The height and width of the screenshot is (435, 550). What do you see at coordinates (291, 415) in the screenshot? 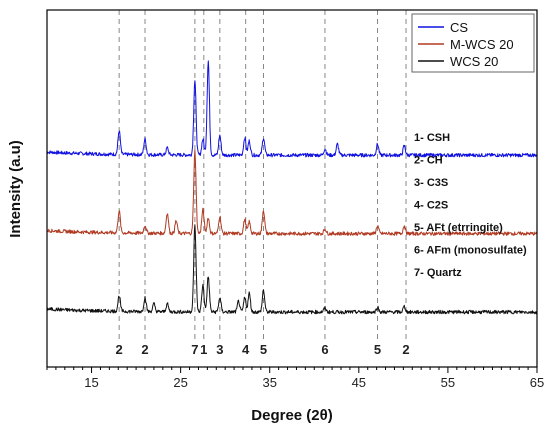
I see `x-axis-title: Degree (2θ)` at bounding box center [291, 415].